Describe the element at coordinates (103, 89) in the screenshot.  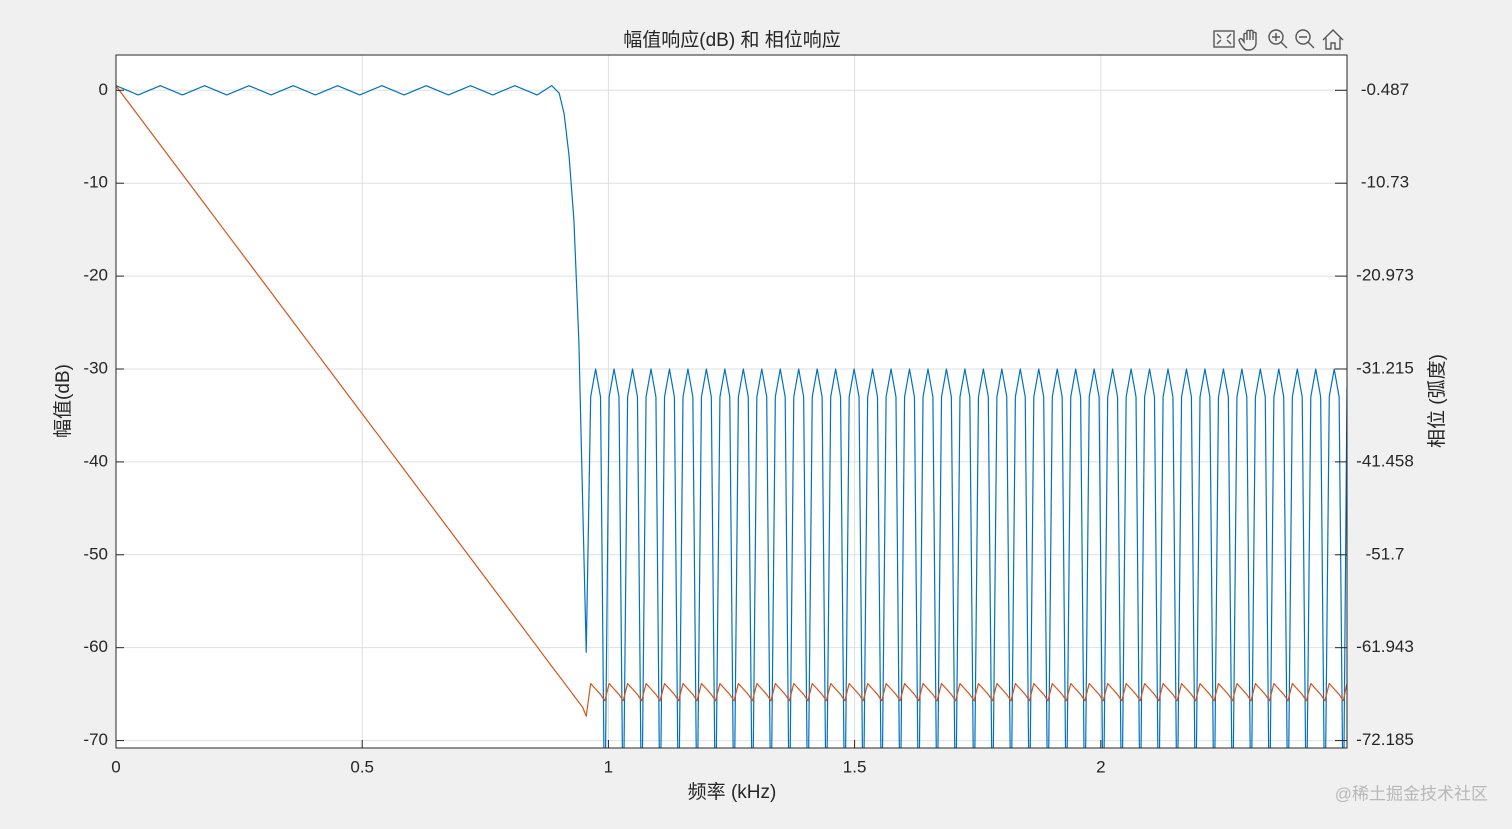
I see `y-tick-label: 0` at that location.